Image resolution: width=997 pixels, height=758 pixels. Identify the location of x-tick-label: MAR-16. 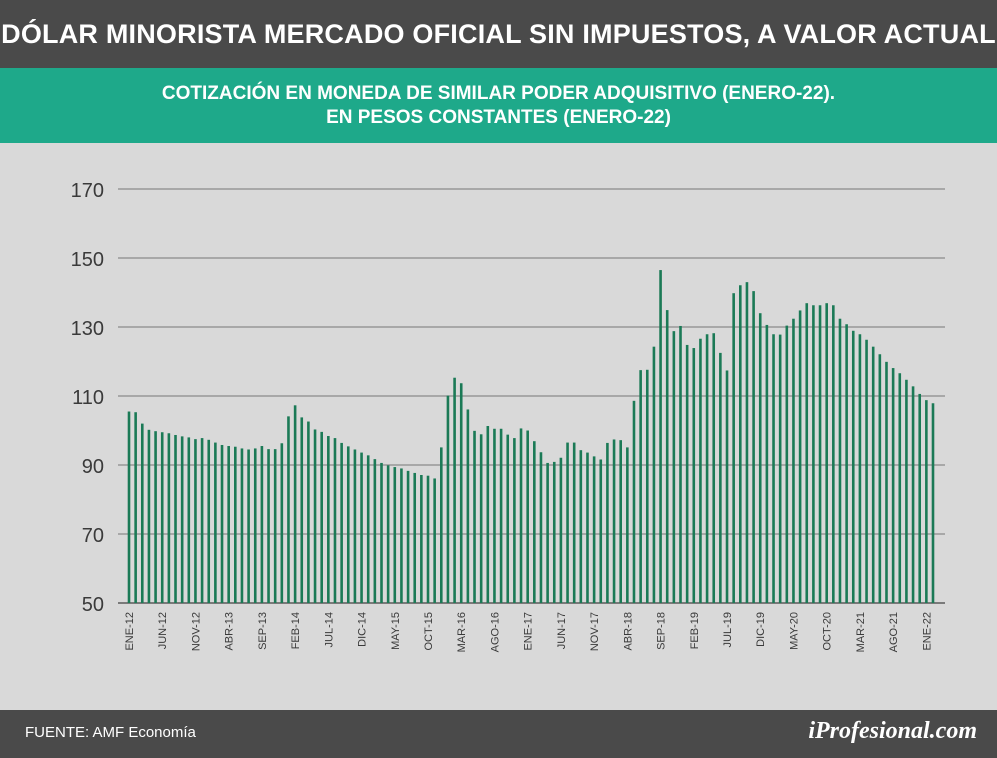
(462, 632).